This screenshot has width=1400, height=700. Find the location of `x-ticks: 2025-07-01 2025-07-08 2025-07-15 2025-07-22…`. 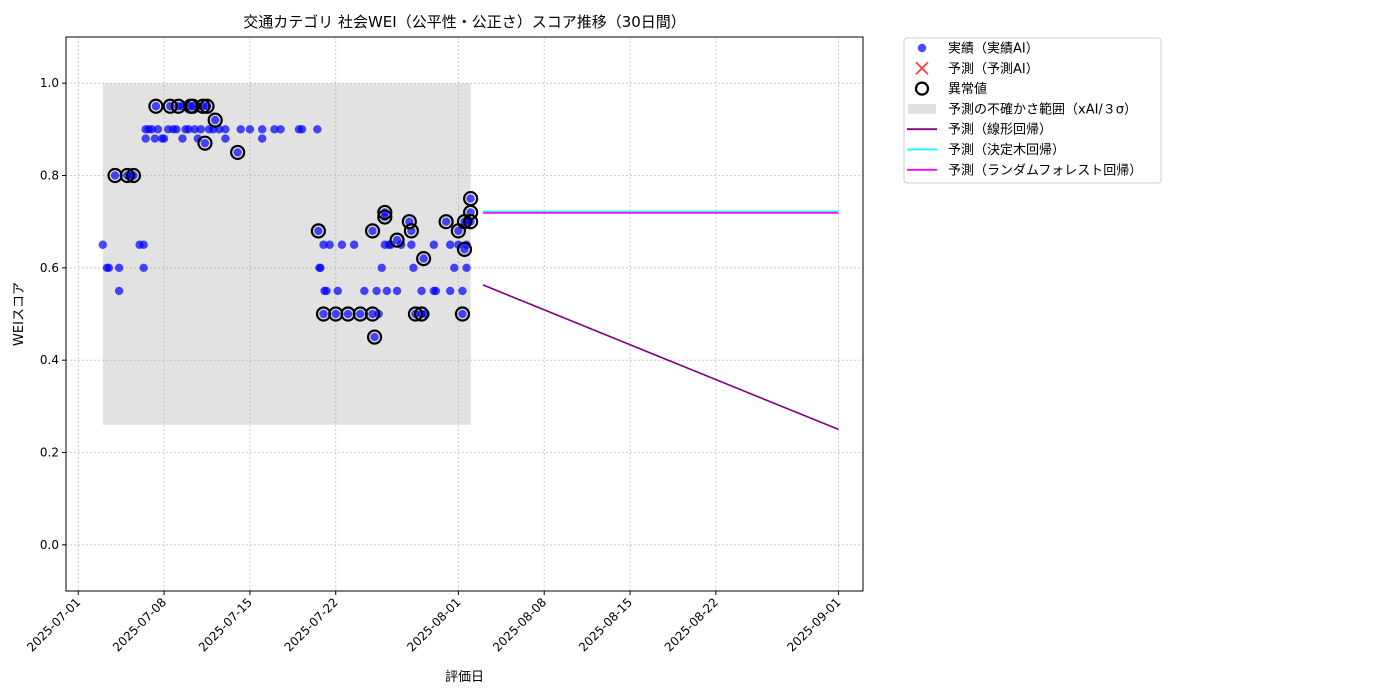

x-ticks: 2025-07-01 2025-07-08 2025-07-15 2025-07-22… is located at coordinates (434, 622).